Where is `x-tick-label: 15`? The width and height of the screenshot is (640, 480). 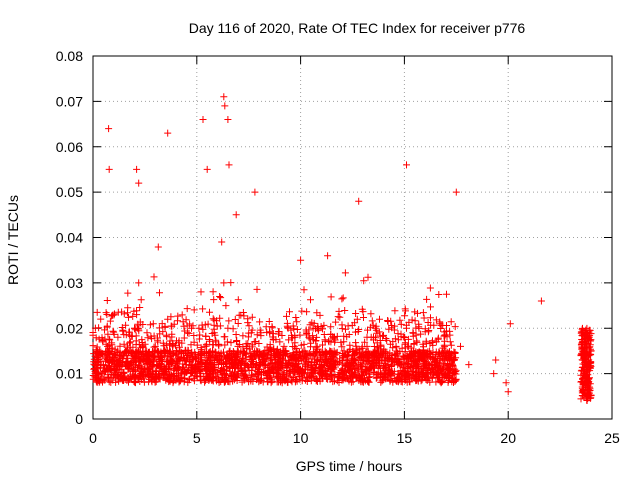 x-tick-label: 15 is located at coordinates (405, 438).